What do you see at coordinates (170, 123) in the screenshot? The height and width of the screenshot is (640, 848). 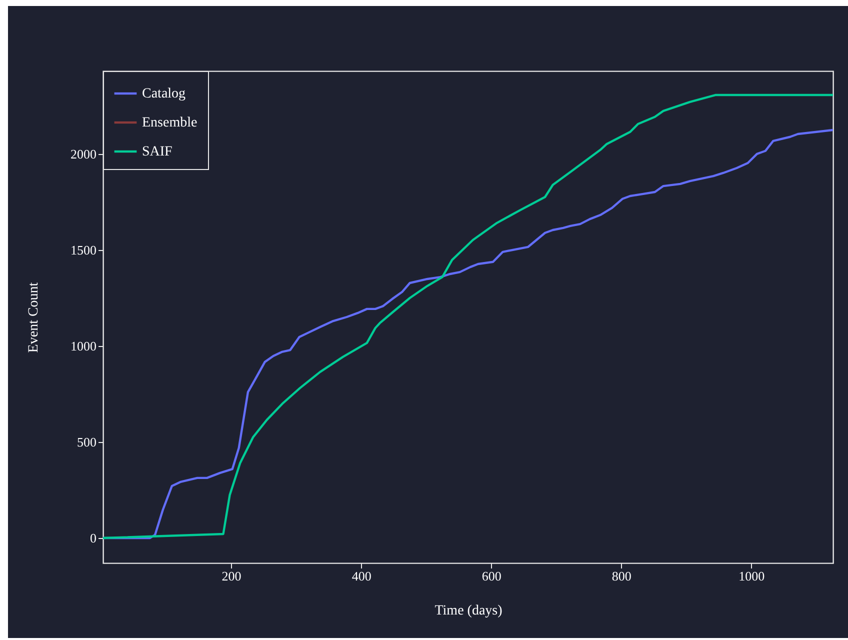 I see `legend-label: Ensemble` at bounding box center [170, 123].